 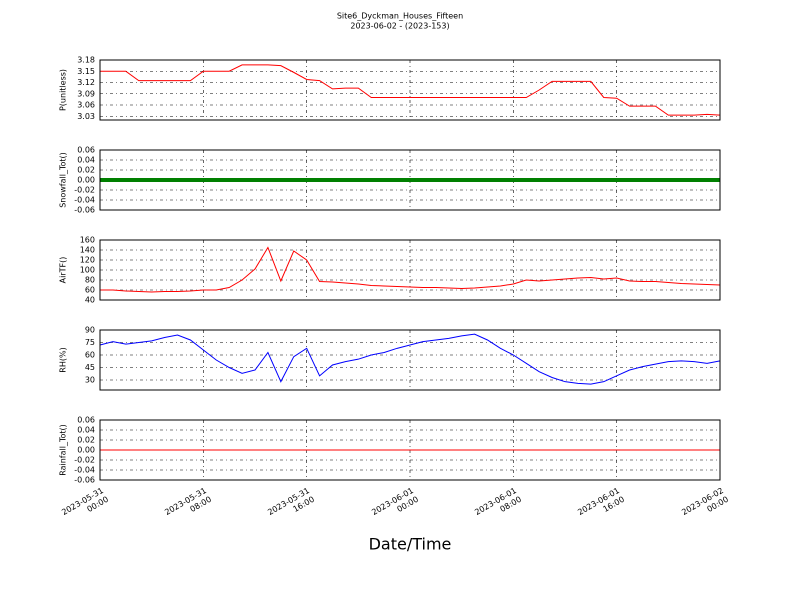 I want to click on y-tick-label: 3.09, so click(x=86, y=93).